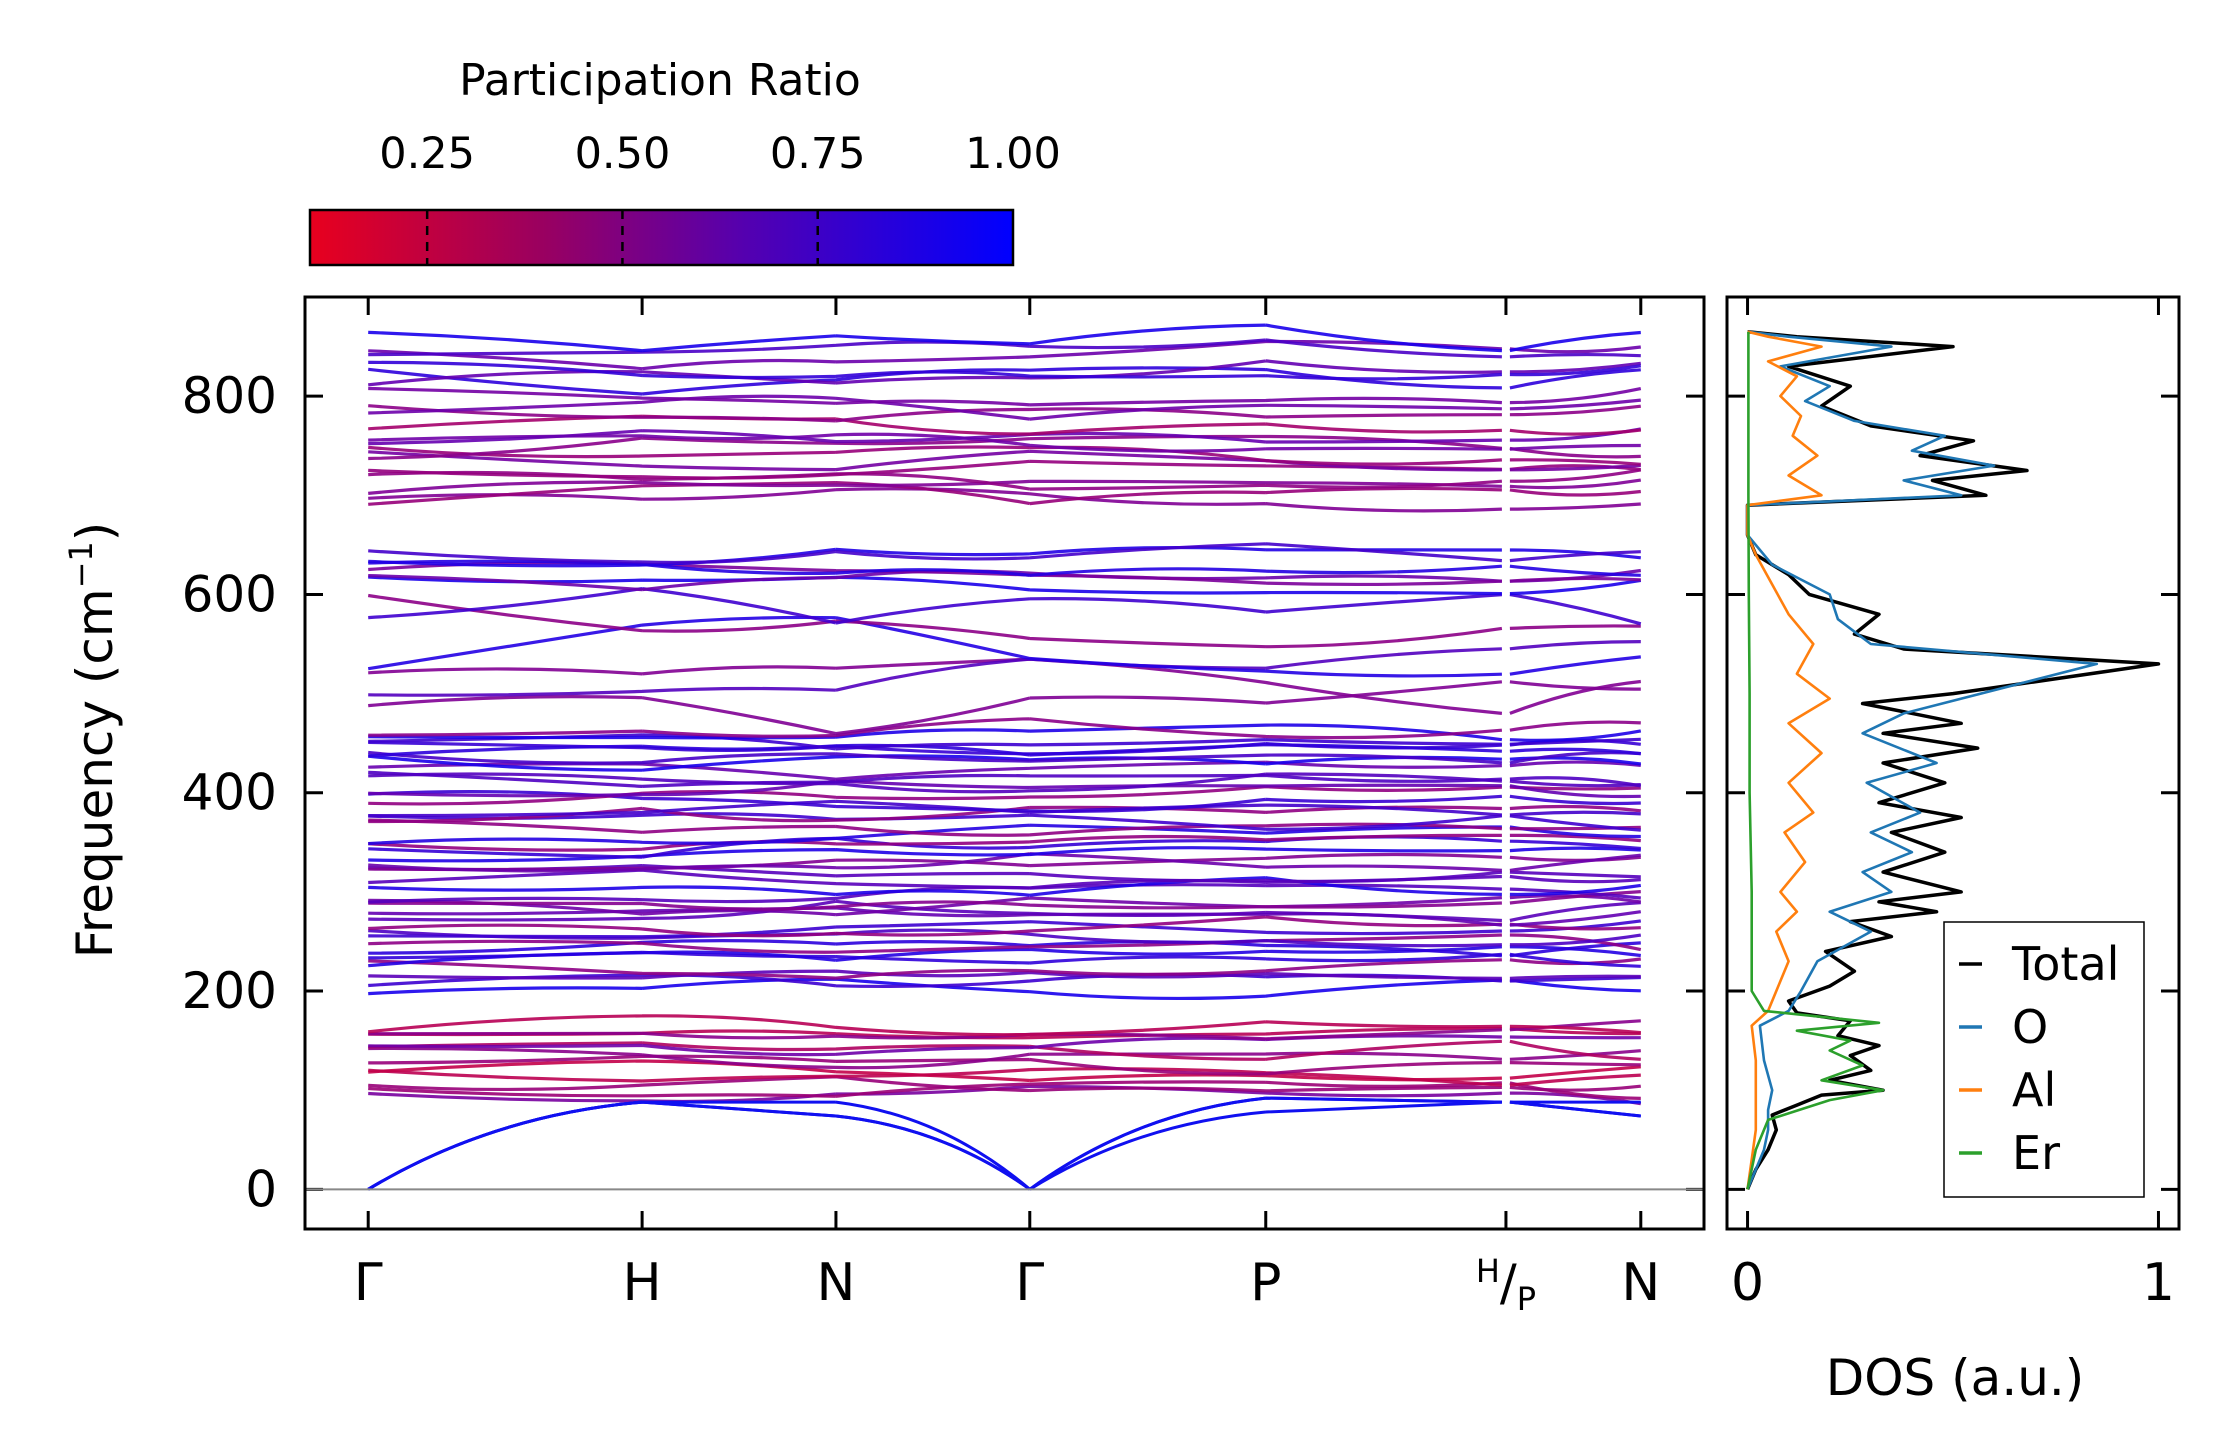 Image resolution: width=2222 pixels, height=1455 pixels. I want to click on legend-label: O, so click(2030, 1027).